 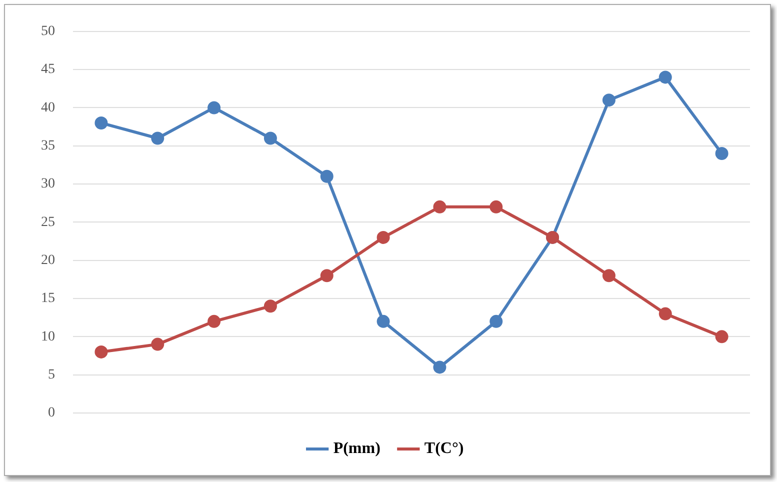 I want to click on y-tick-label: 50, so click(x=48, y=32).